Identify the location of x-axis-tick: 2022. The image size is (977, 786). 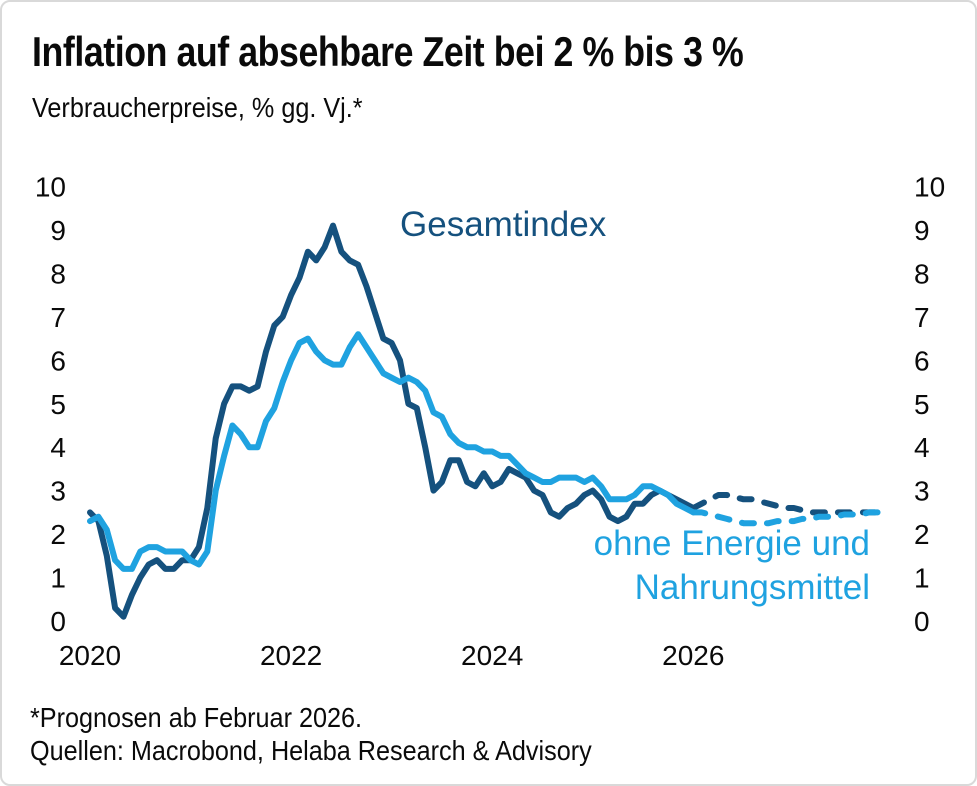
(291, 655).